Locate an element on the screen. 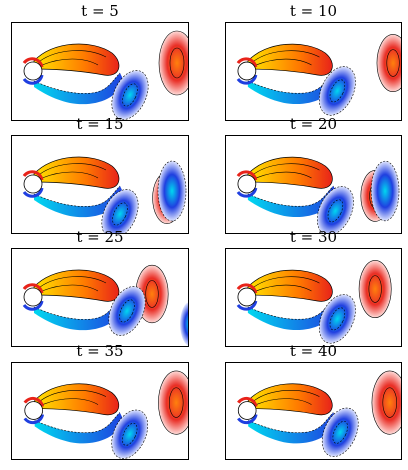 This screenshot has height=470, width=408. panel-t30: t = 30 is located at coordinates (313, 287).